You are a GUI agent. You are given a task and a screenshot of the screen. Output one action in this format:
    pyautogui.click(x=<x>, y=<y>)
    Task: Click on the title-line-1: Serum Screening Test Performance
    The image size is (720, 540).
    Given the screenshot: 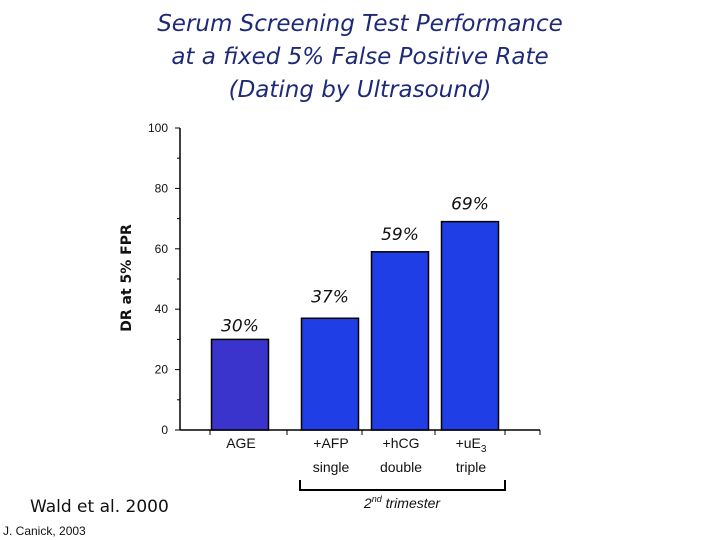 What is the action you would take?
    pyautogui.click(x=360, y=24)
    